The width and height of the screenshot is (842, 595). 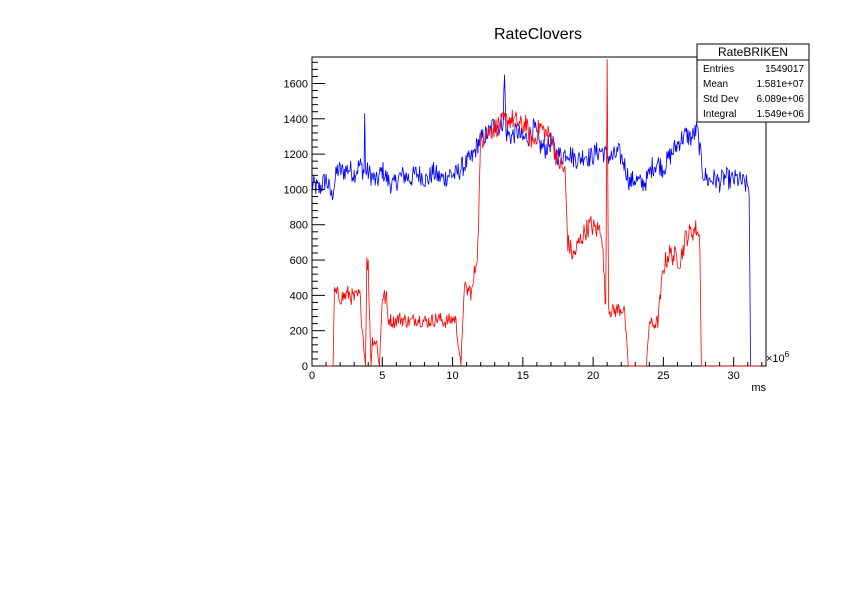 What do you see at coordinates (452, 376) in the screenshot?
I see `x-tick-label: 10` at bounding box center [452, 376].